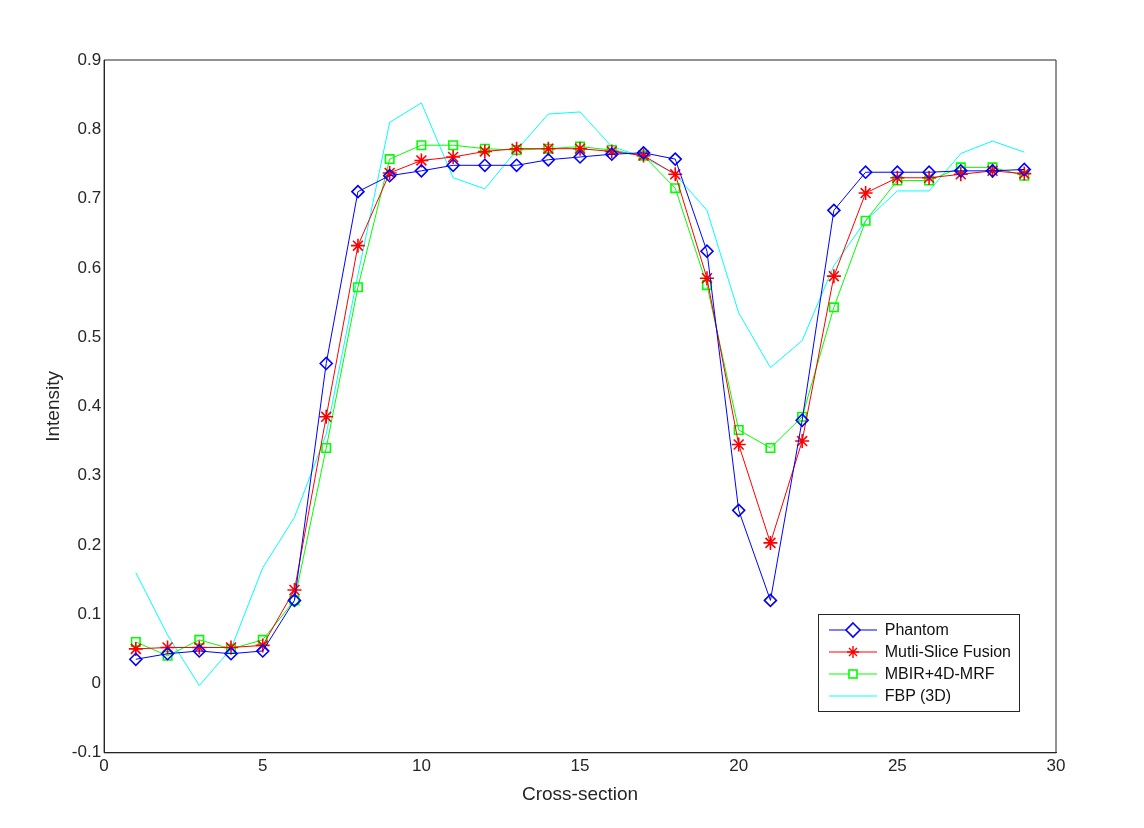 The width and height of the screenshot is (1144, 828). What do you see at coordinates (1056, 765) in the screenshot?
I see `x-tick-label: 30` at bounding box center [1056, 765].